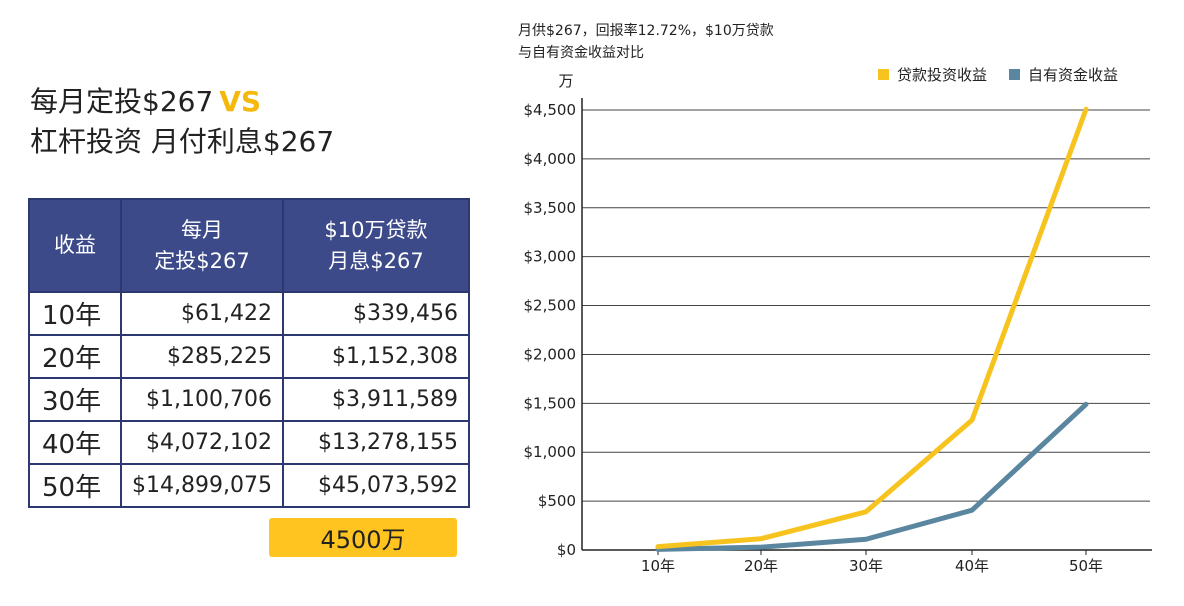 The width and height of the screenshot is (1184, 606). I want to click on legend-item: 自有资金收益, so click(1063, 74).